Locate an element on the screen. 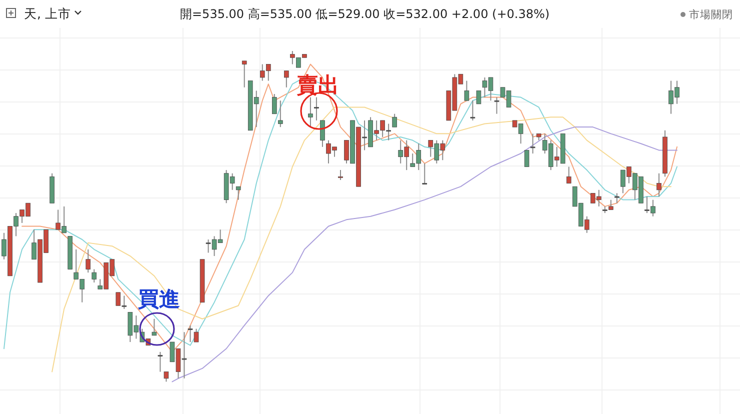 The height and width of the screenshot is (414, 740). chart-subtitle: 開=535.00 高=535.00 低=529.00 收=532.00 +2.00 (+0.38%) is located at coordinates (365, 14).